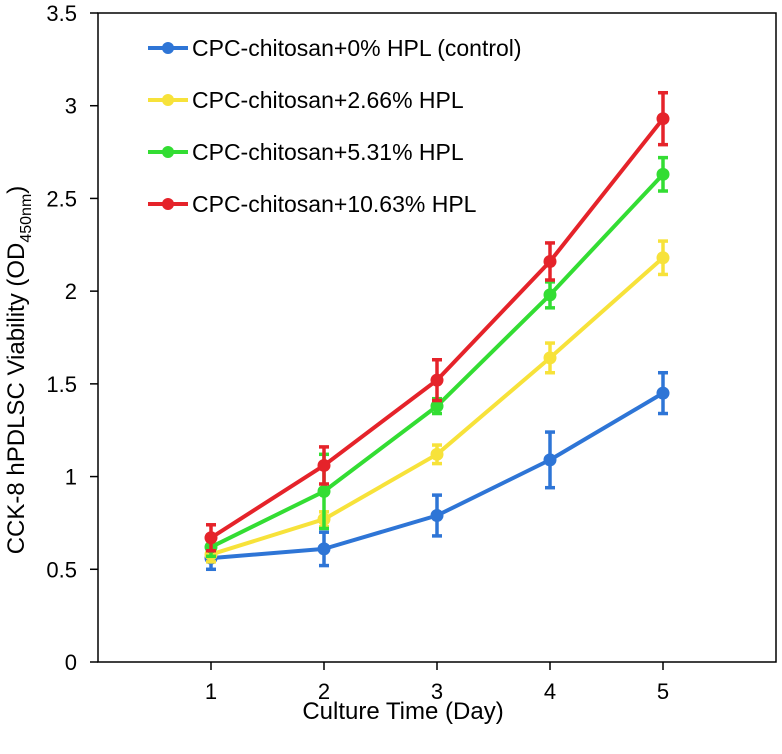 The image size is (782, 754). What do you see at coordinates (71, 291) in the screenshot?
I see `y-tick-label: 2` at bounding box center [71, 291].